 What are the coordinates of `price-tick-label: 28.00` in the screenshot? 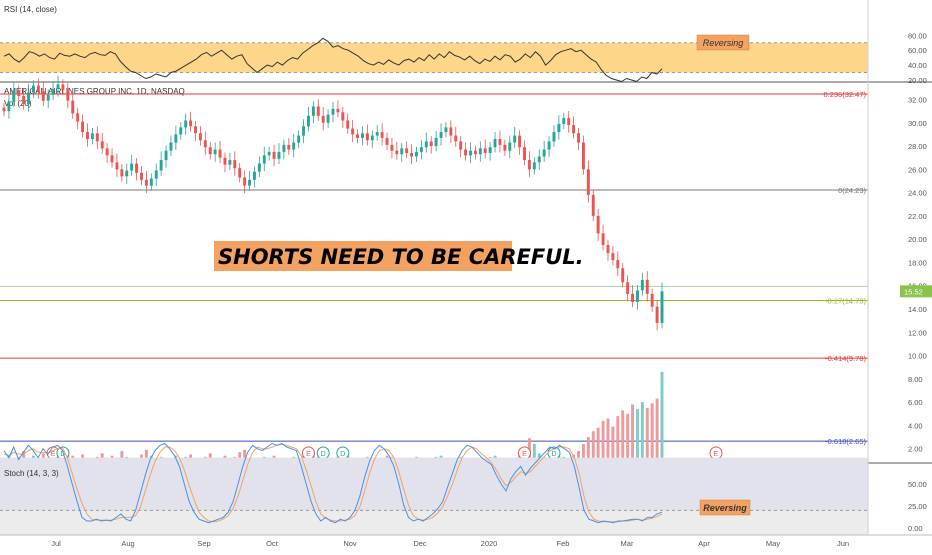 It's located at (917, 146).